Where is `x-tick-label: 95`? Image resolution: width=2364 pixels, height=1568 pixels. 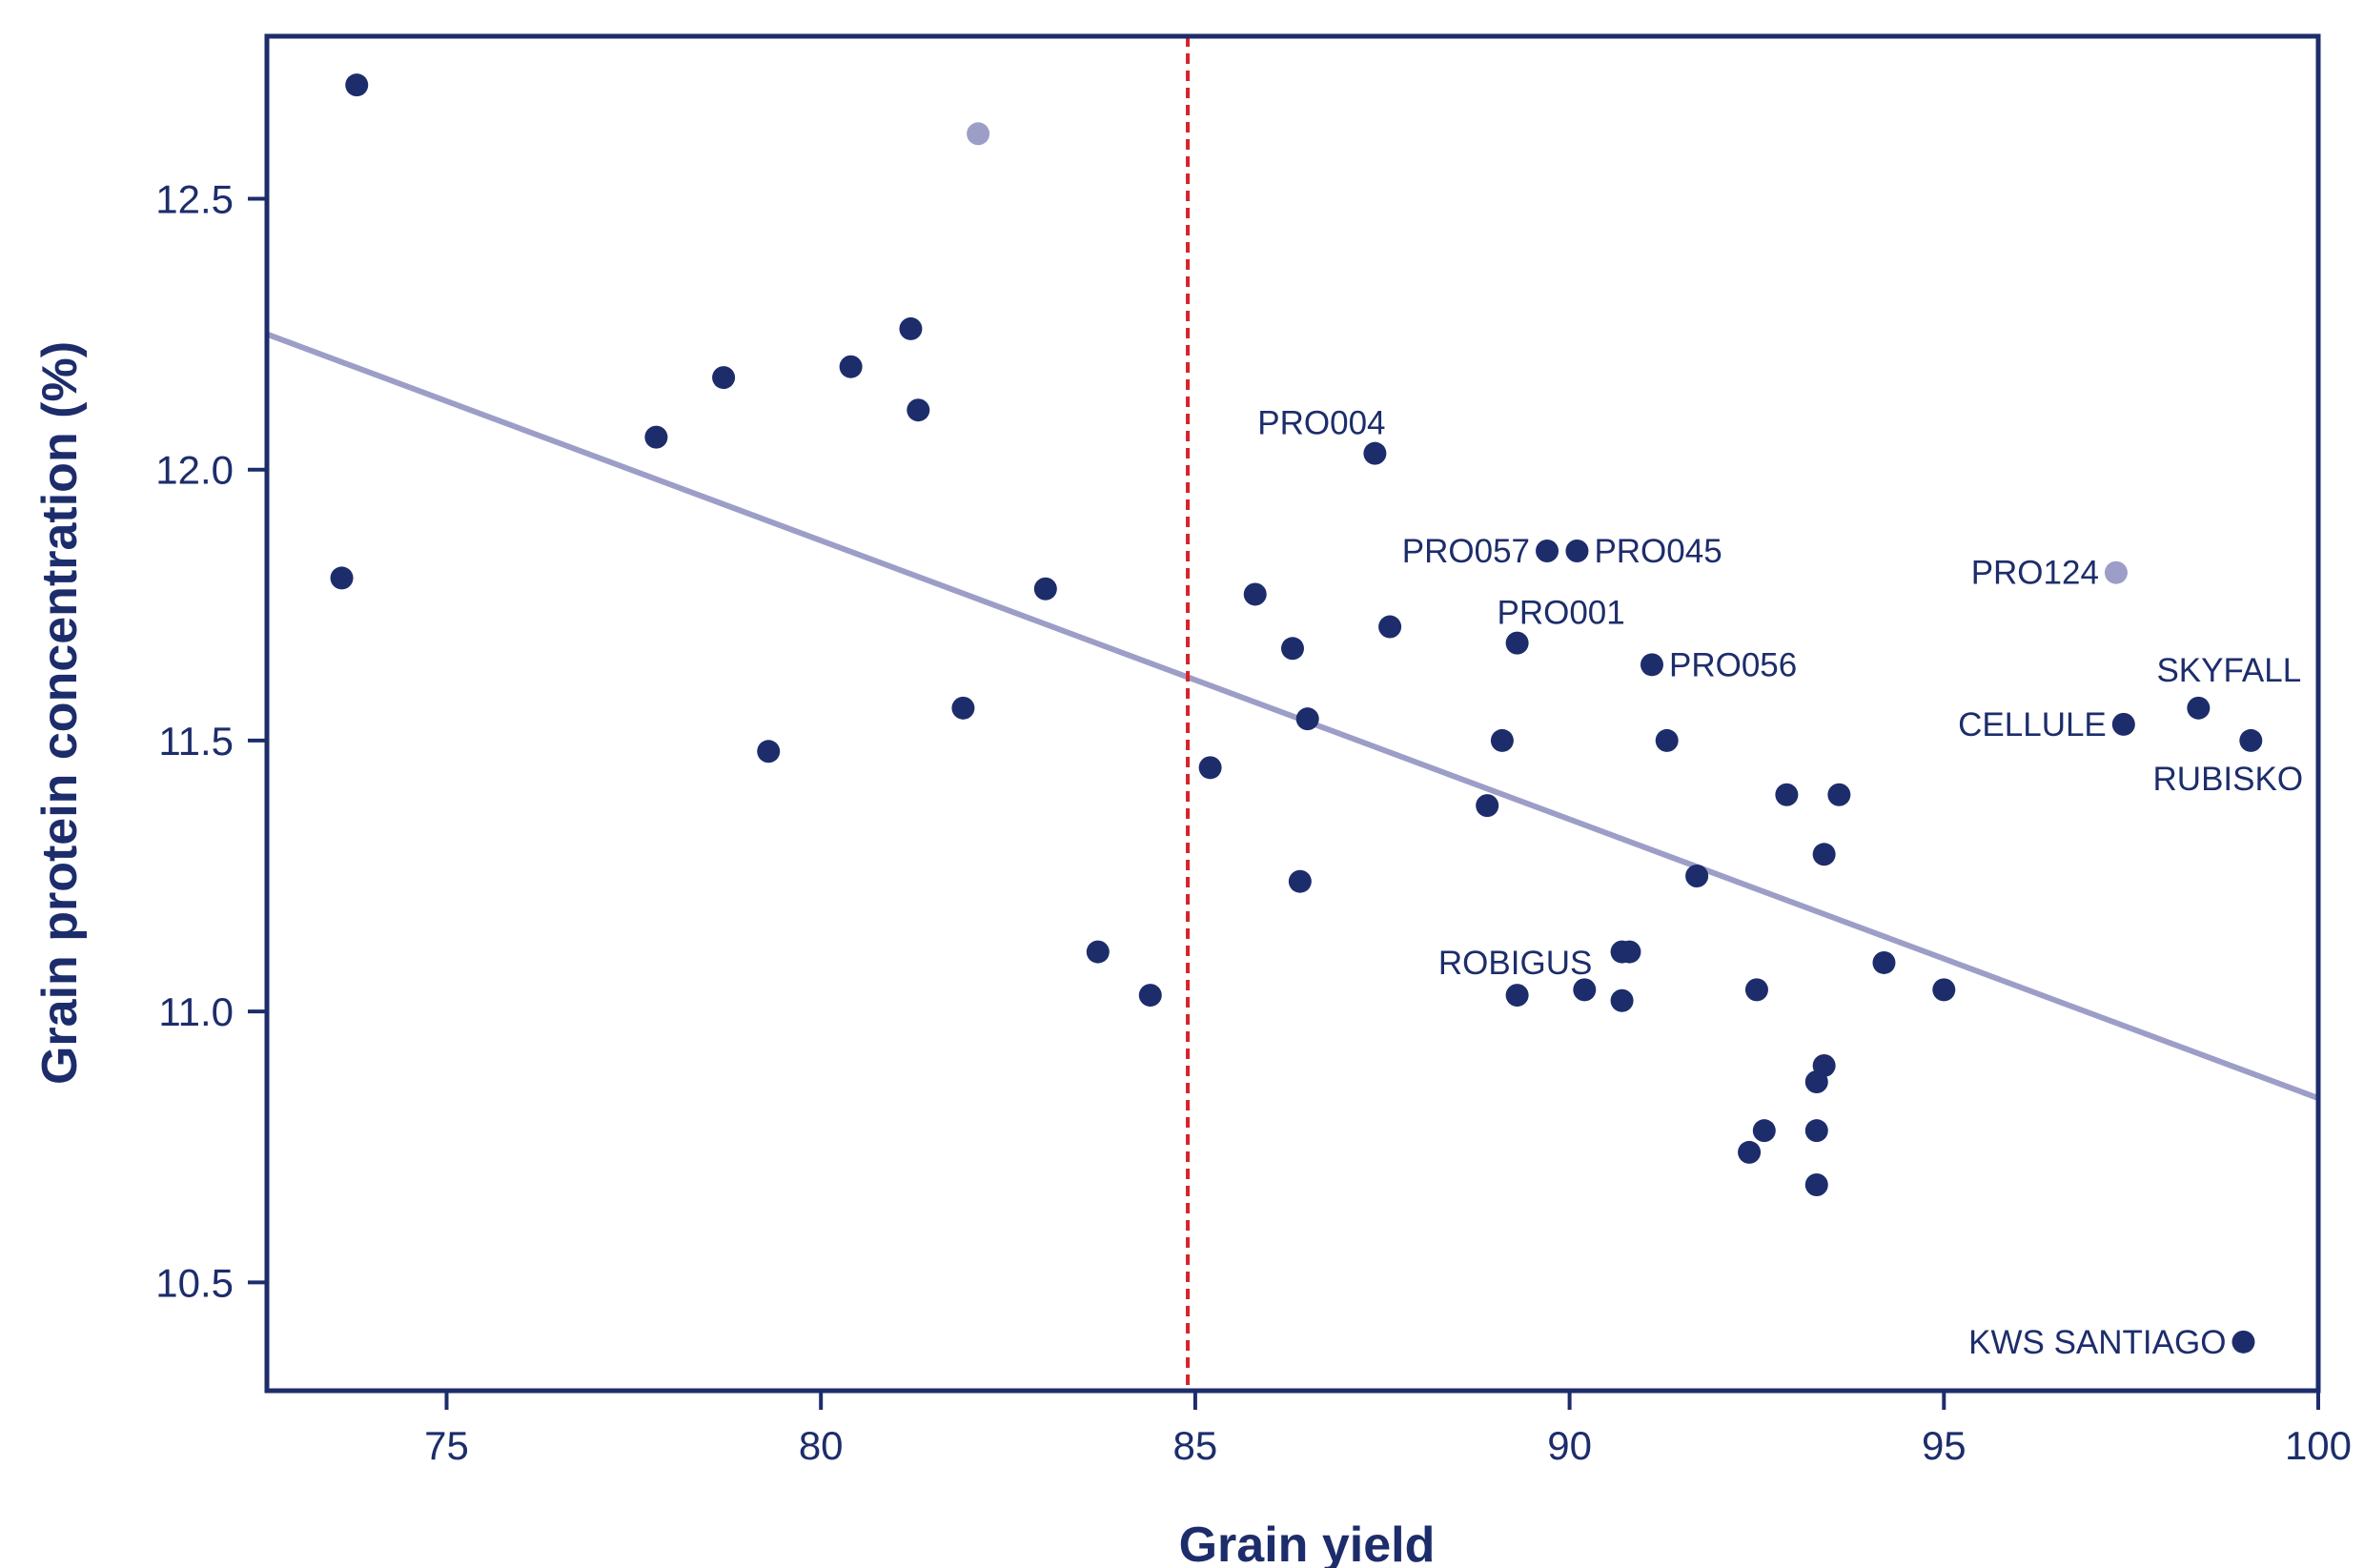 x-tick-label: 95 is located at coordinates (1944, 1445).